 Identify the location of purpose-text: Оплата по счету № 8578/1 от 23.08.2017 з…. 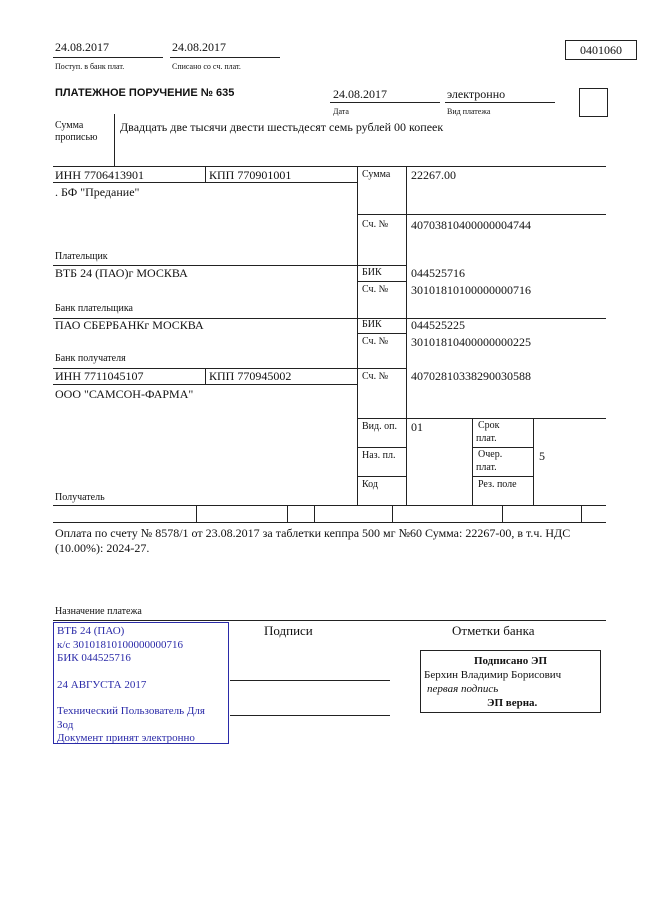
(313, 533).